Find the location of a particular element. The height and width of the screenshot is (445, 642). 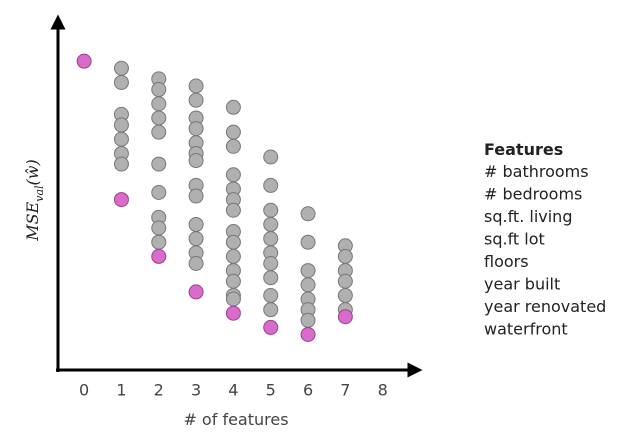

feature-item: # bedrooms is located at coordinates (533, 194).